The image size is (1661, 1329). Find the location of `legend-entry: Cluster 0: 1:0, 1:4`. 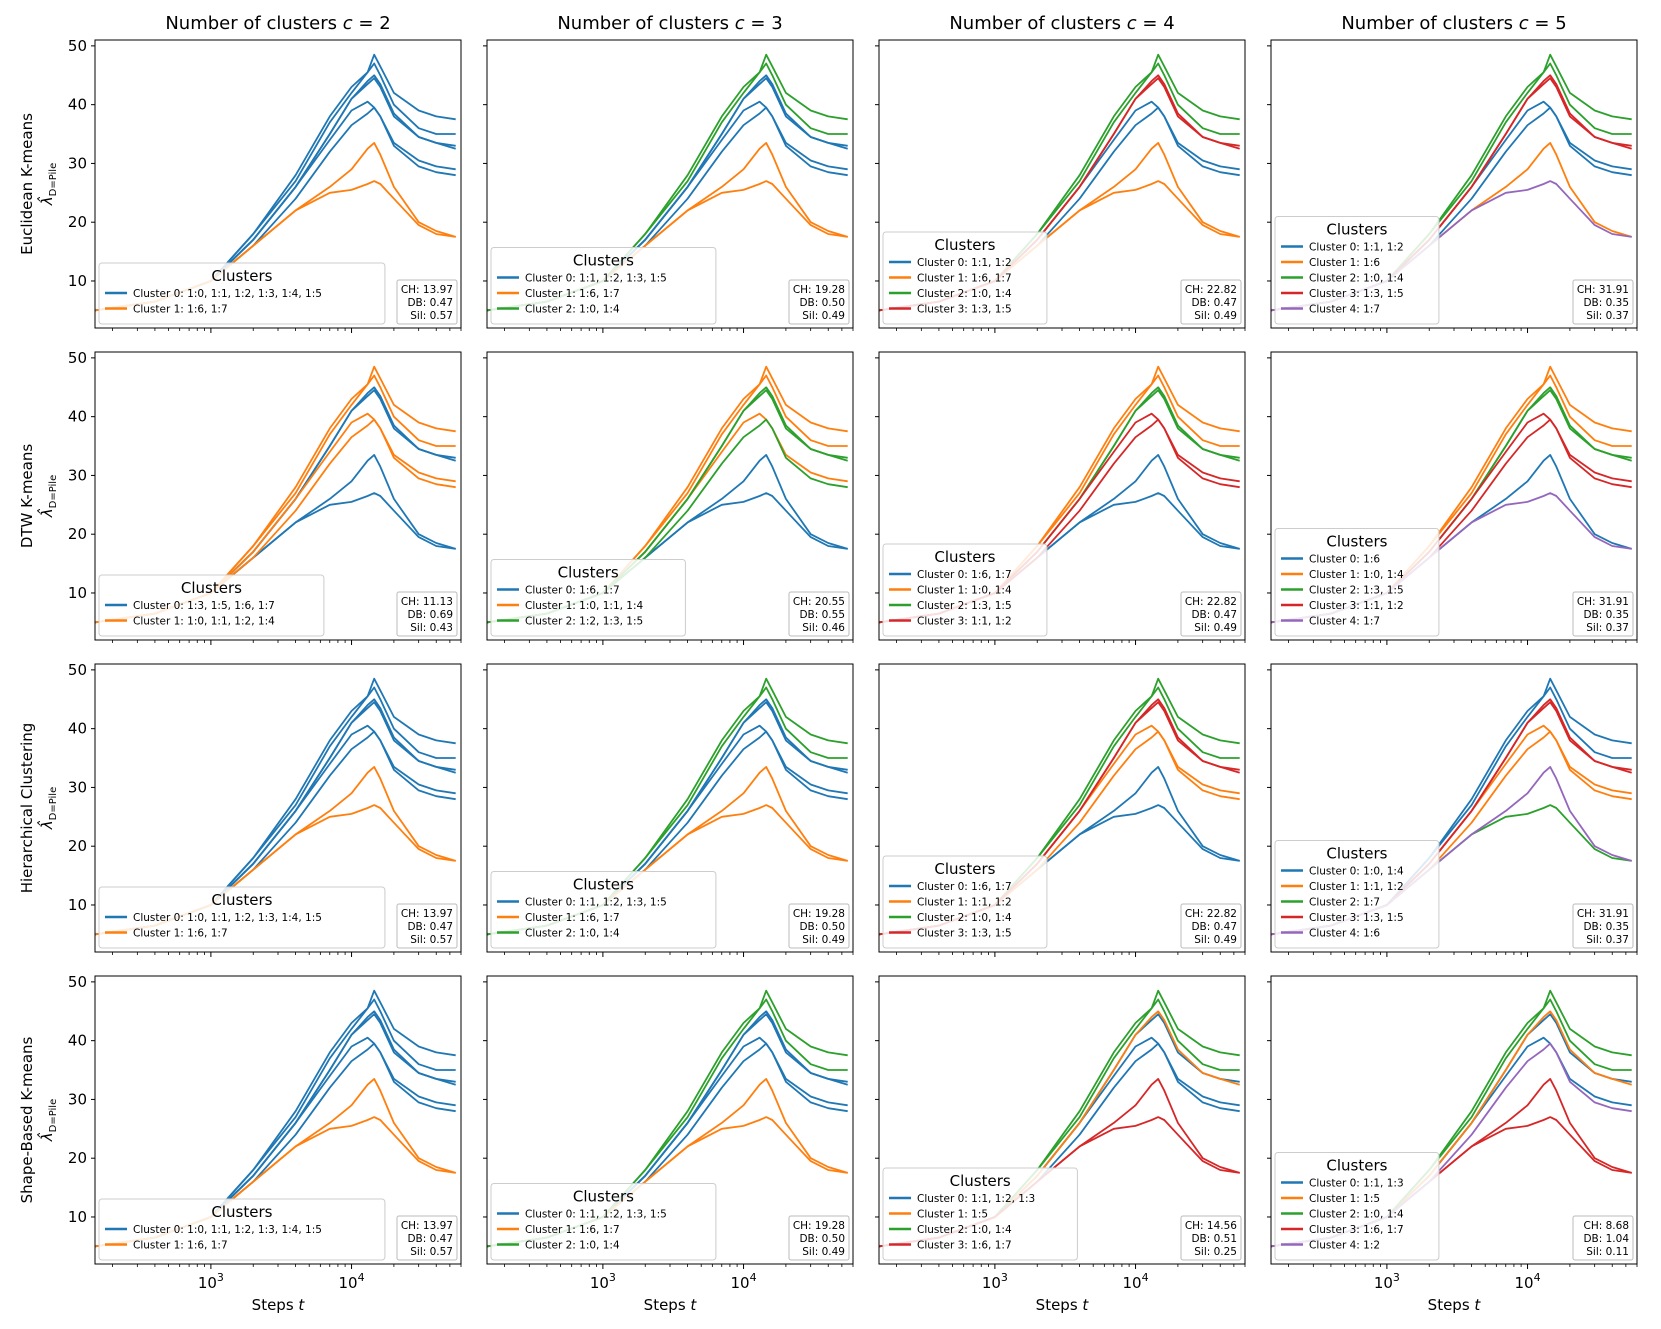

legend-entry: Cluster 0: 1:0, 1:4 is located at coordinates (1356, 872).